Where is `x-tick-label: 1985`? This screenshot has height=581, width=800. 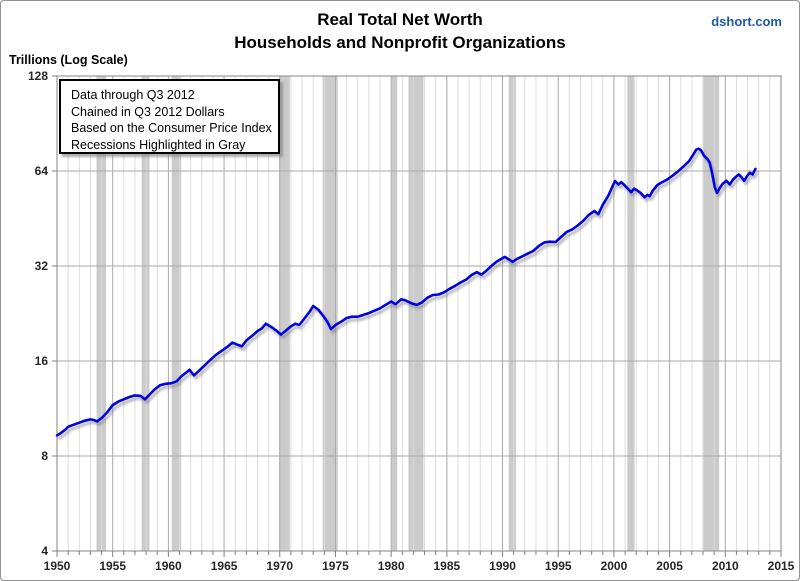 x-tick-label: 1985 is located at coordinates (446, 566).